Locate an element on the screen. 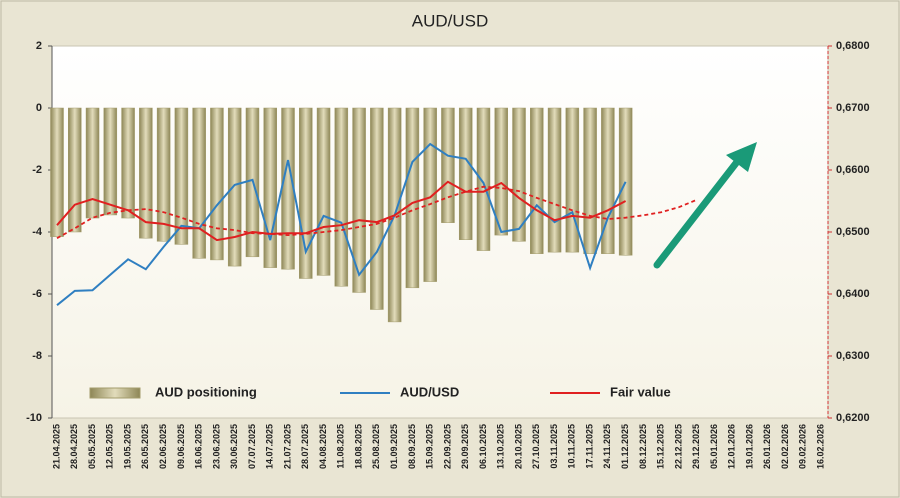 The height and width of the screenshot is (498, 900). x-tick-label: 22.12.2025 is located at coordinates (678, 446).